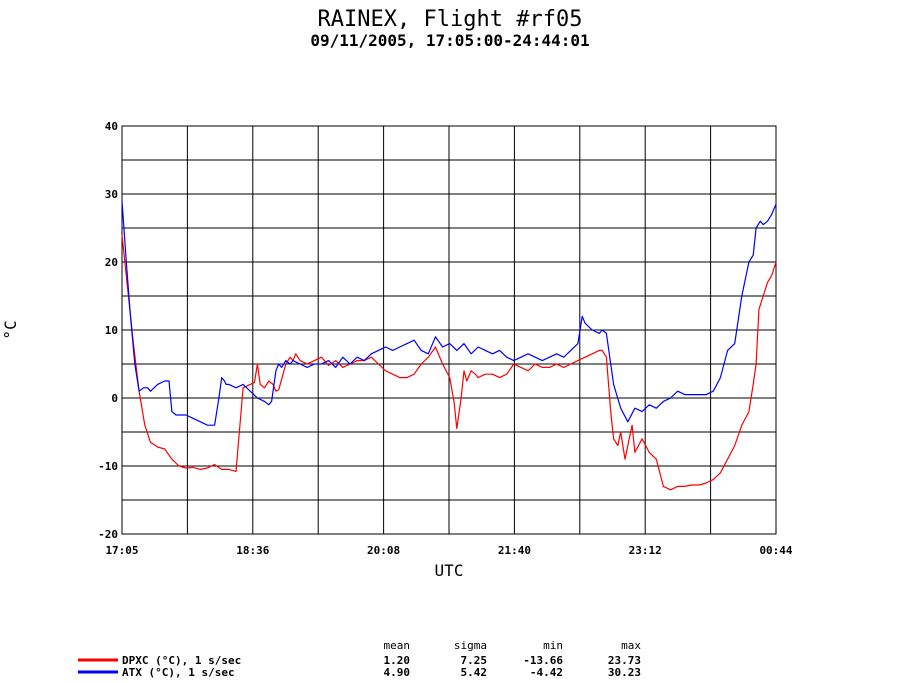 The height and width of the screenshot is (683, 900). What do you see at coordinates (474, 660) in the screenshot?
I see `stats-value: 7.25` at bounding box center [474, 660].